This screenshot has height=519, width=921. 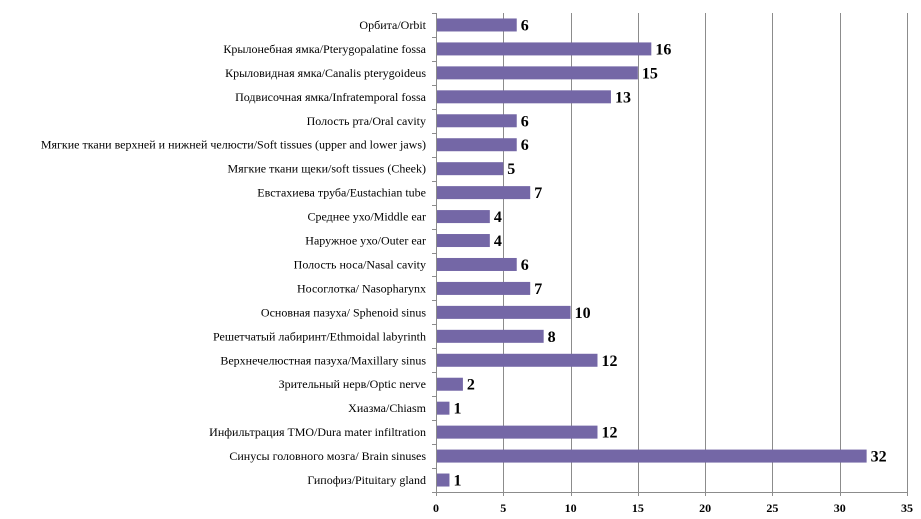 What do you see at coordinates (772, 508) in the screenshot?
I see `x-tick-label-25: 25` at bounding box center [772, 508].